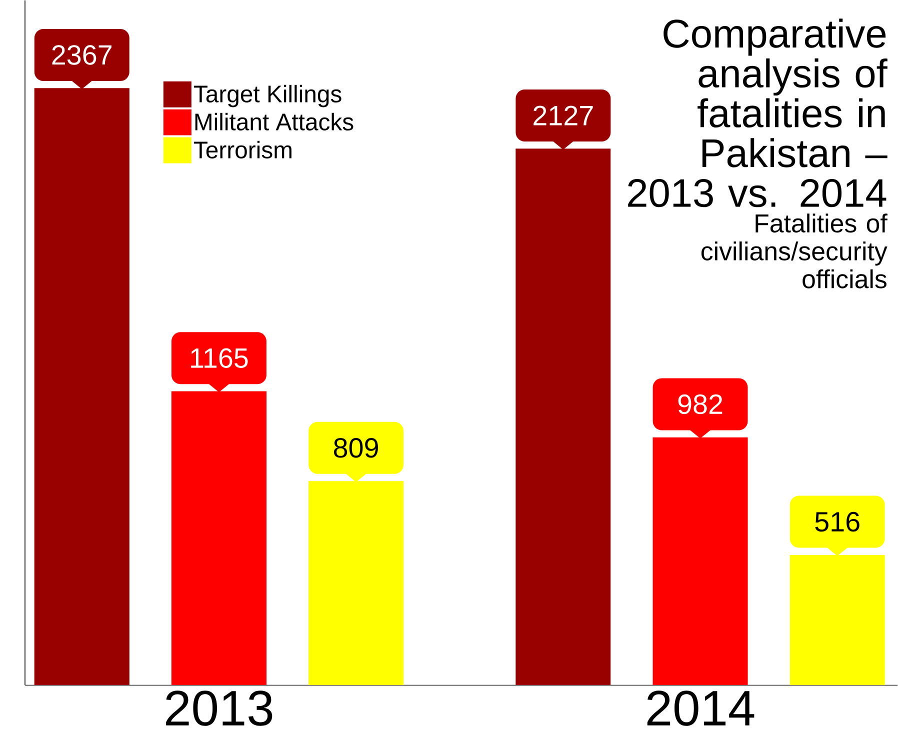  Describe the element at coordinates (356, 448) in the screenshot. I see `data-label: 809` at that location.